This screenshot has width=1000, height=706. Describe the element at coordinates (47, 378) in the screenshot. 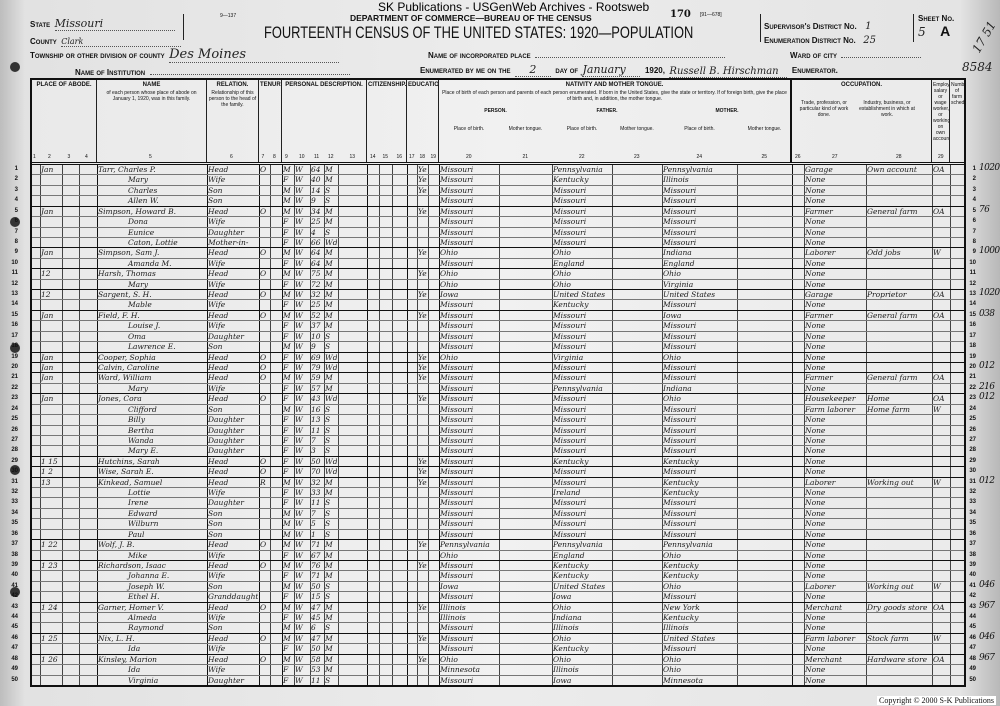

I see `cell-abode: Jan 15 21` at that location.